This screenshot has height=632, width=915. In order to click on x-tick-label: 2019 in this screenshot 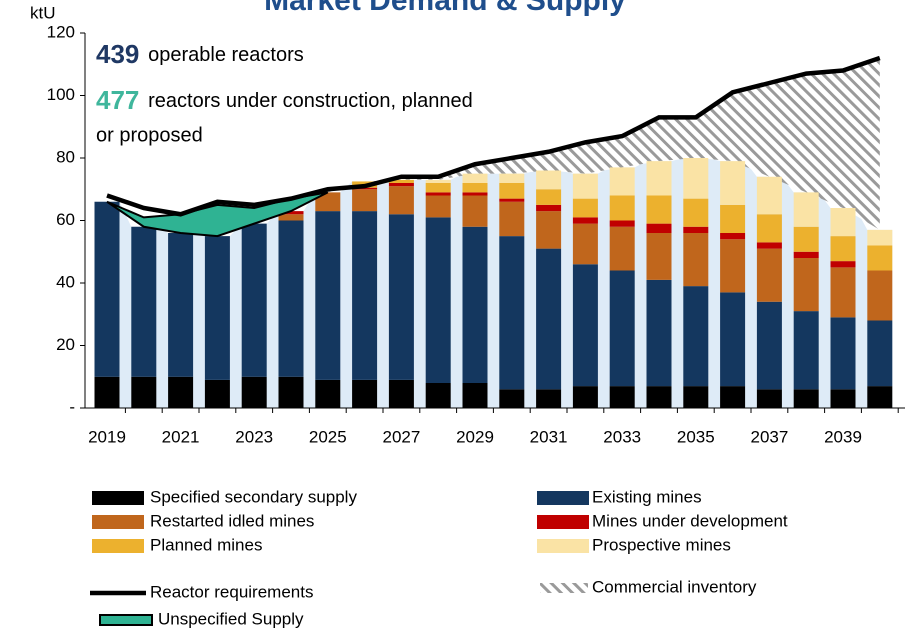, I will do `click(107, 436)`.